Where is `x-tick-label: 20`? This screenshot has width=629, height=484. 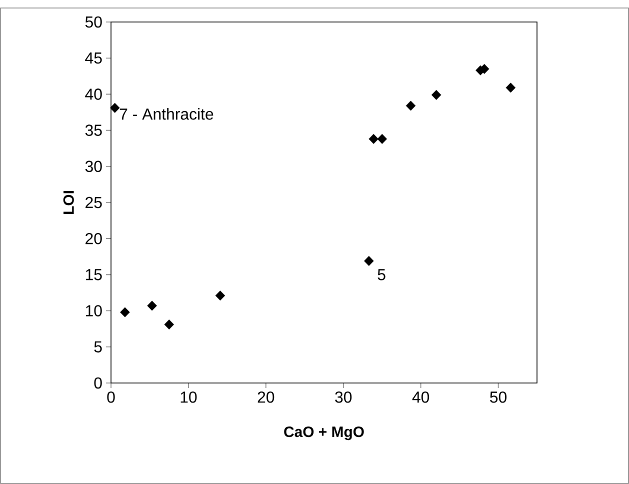 x-tick-label: 20 is located at coordinates (266, 397).